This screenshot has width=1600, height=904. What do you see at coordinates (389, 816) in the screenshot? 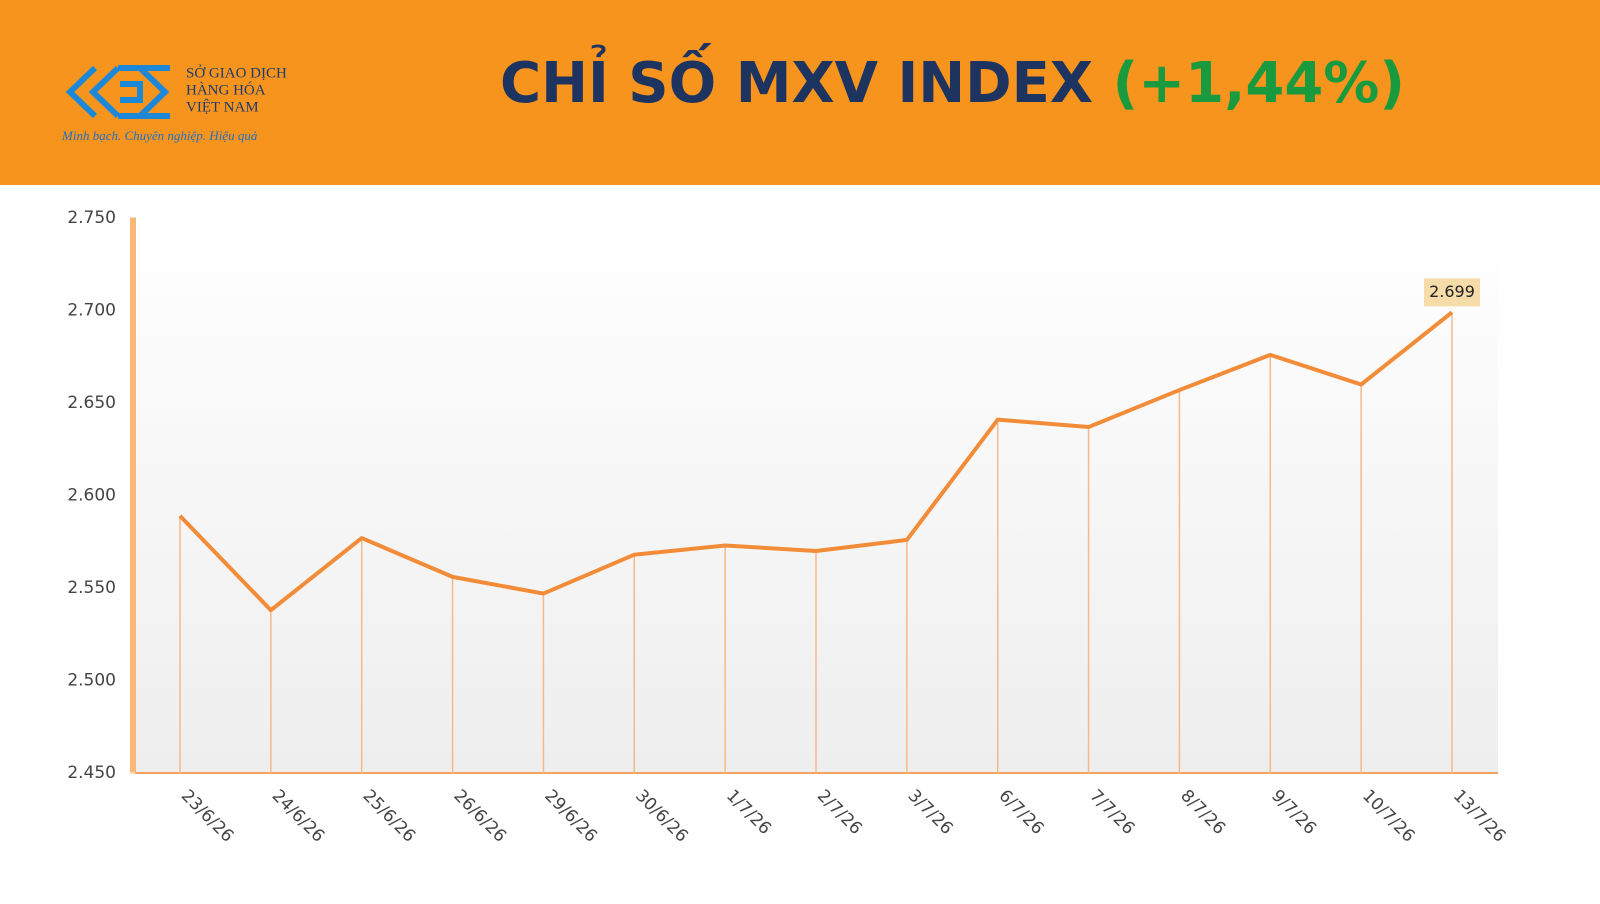
I see `x-tick-label: 25/6/26` at bounding box center [389, 816].